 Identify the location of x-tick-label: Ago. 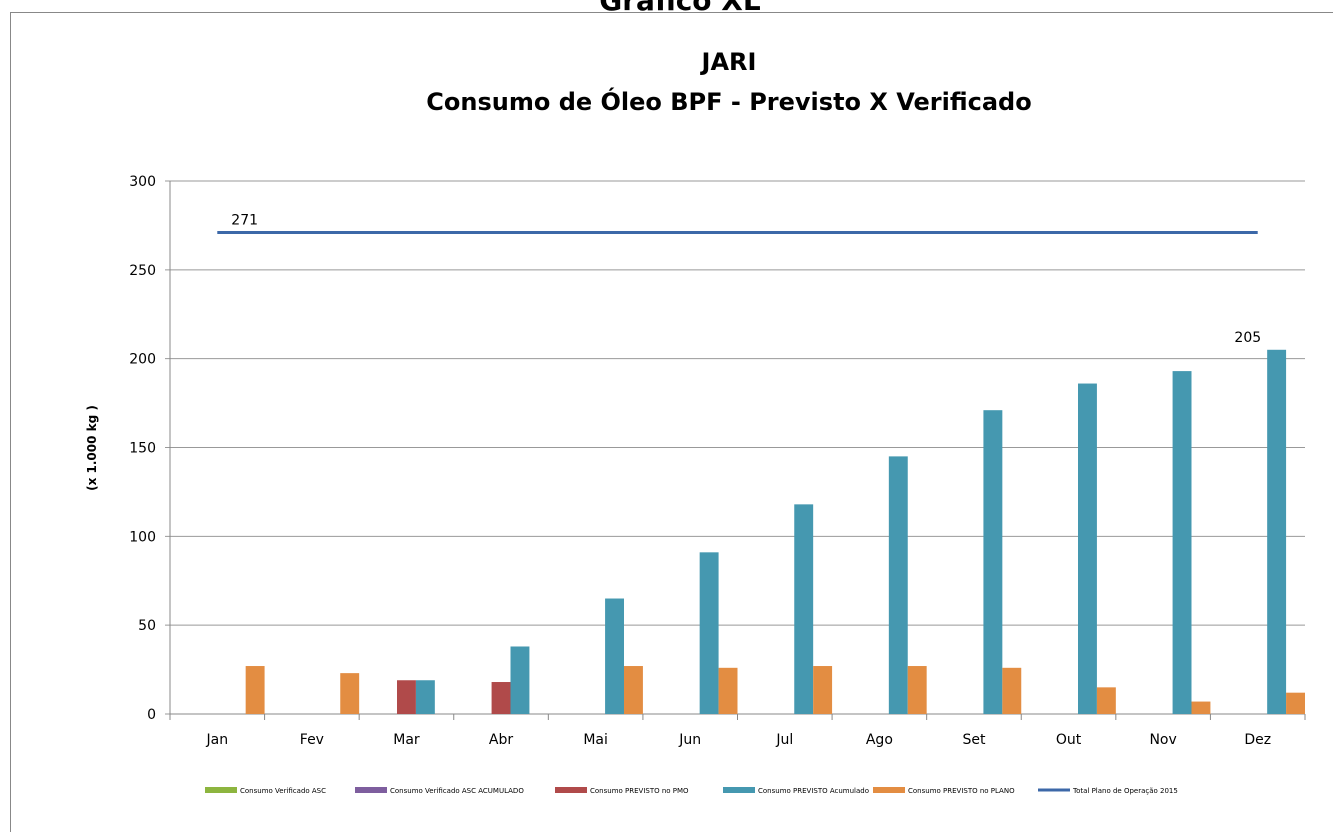
(879, 740).